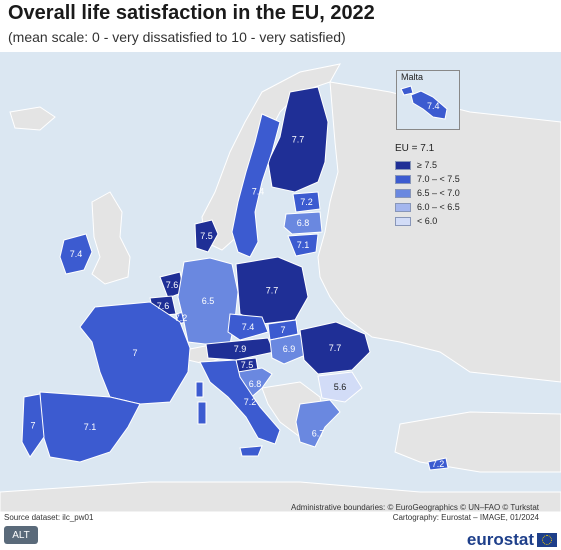  I want to click on legend-label: 6.0 – < 6.5, so click(438, 207).